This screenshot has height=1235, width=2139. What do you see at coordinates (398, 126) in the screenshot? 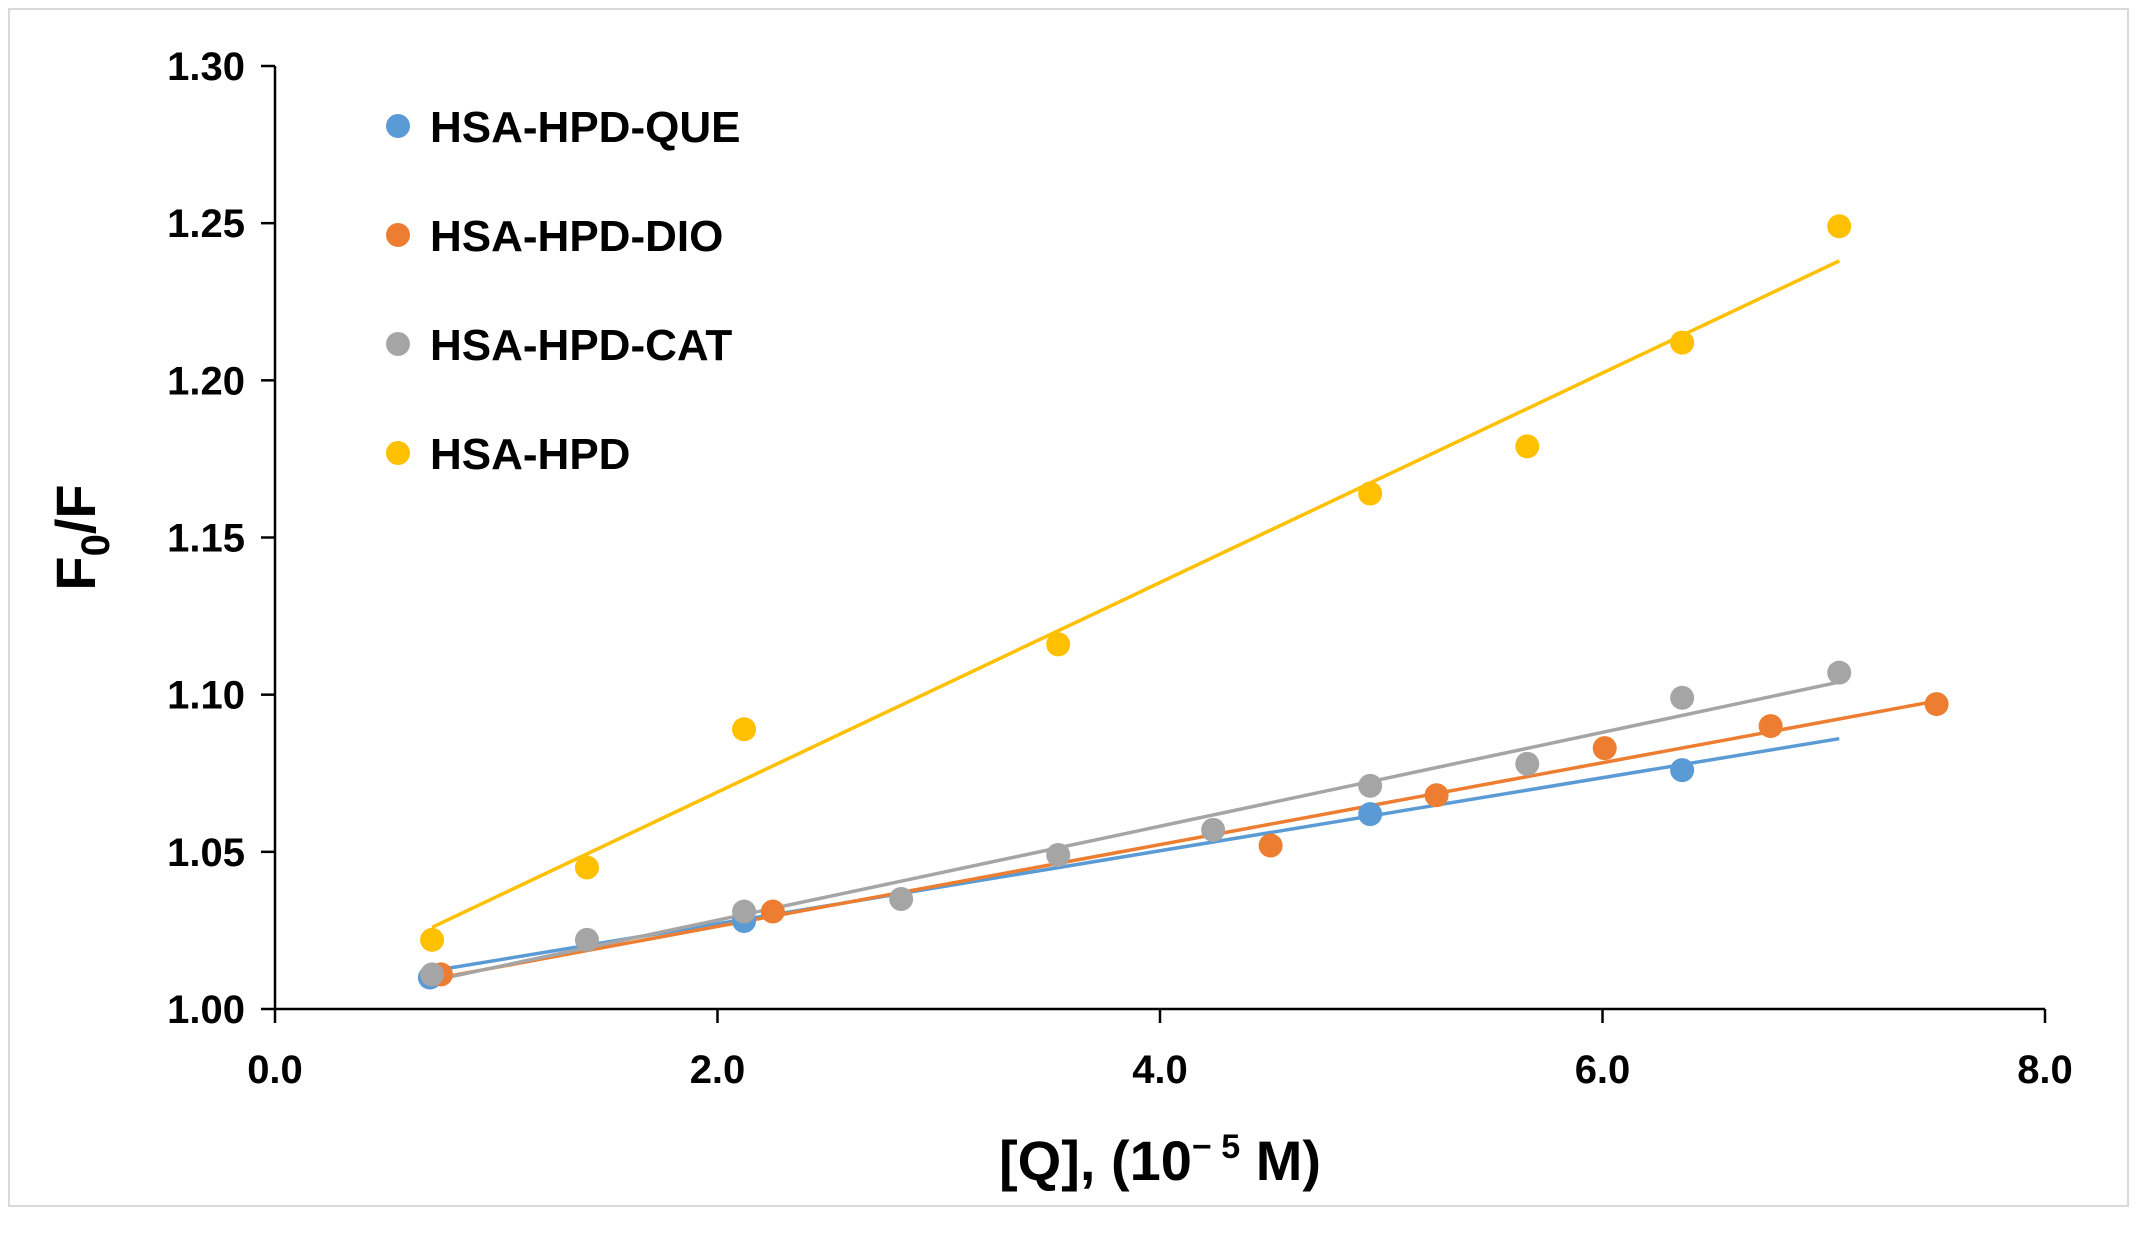
I see `legend-marker-hsa-hpd-que` at bounding box center [398, 126].